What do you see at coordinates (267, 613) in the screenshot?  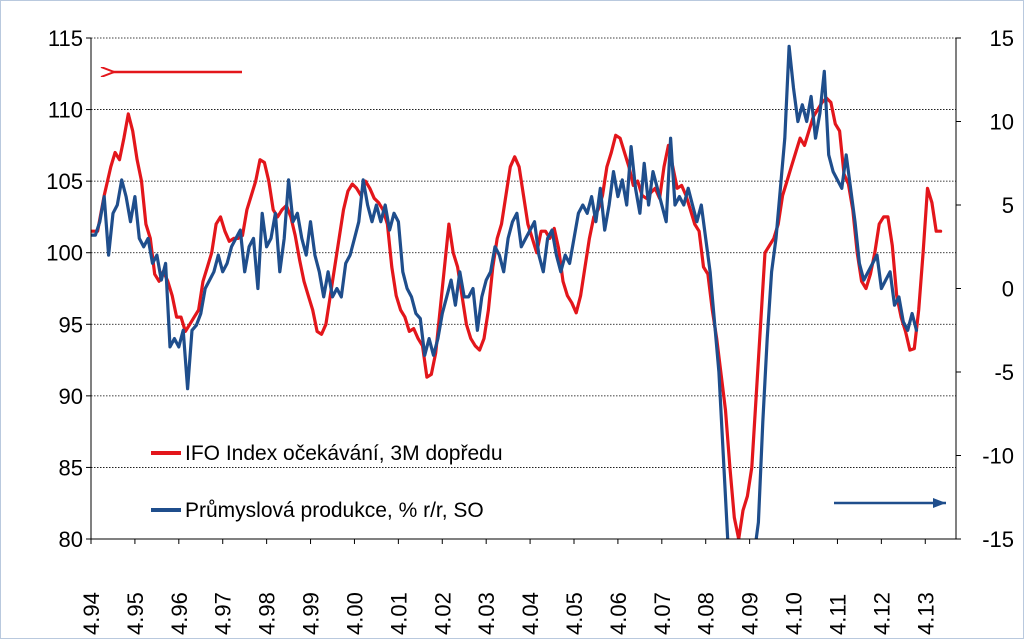 I see `x-tick-label: 4.98` at bounding box center [267, 613].